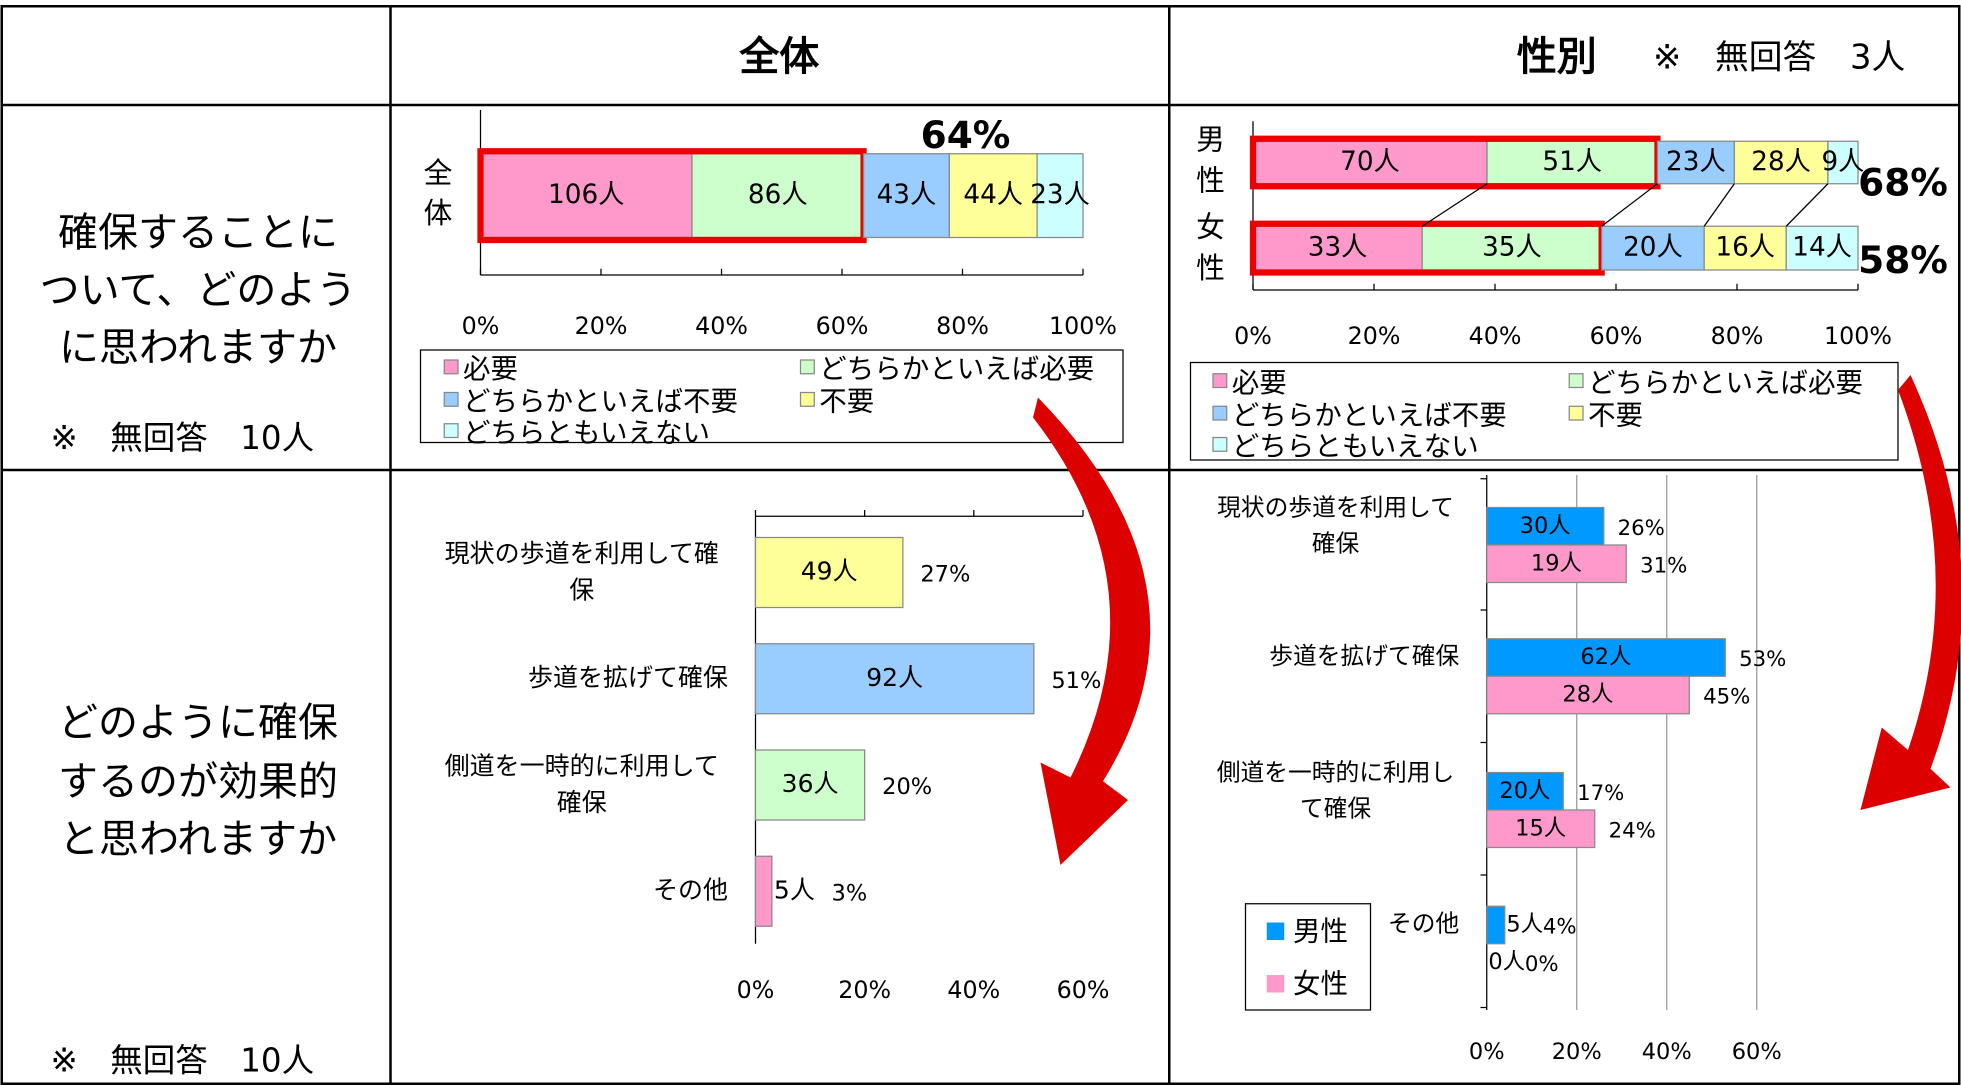 This screenshot has width=1961, height=1085. I want to click on legend-label: 必要, so click(1259, 383).